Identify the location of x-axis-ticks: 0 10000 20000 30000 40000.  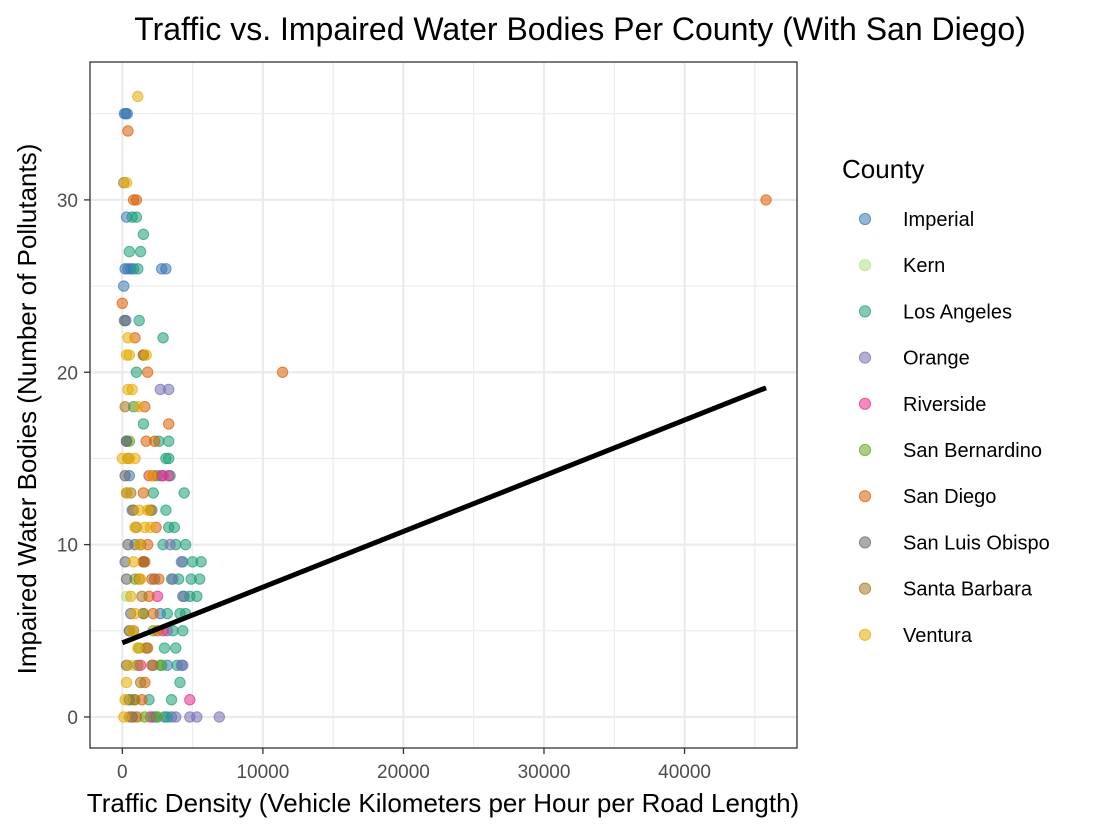
(414, 765).